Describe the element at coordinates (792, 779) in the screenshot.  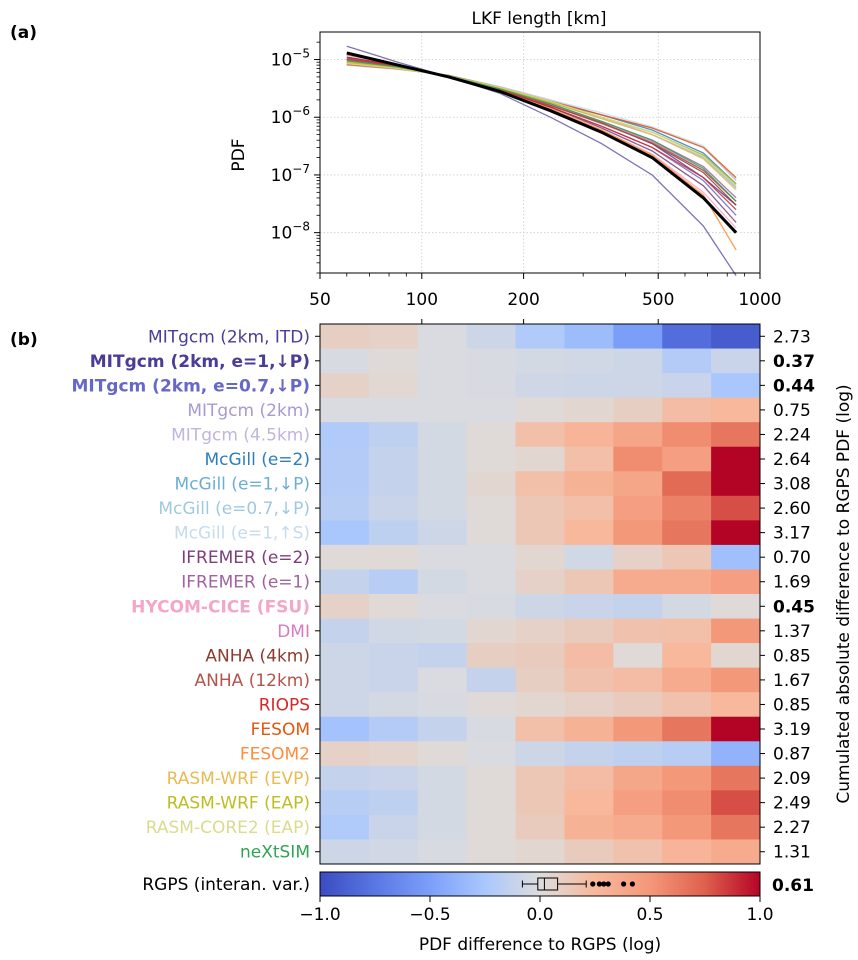
I see `row-total: 2.09` at that location.